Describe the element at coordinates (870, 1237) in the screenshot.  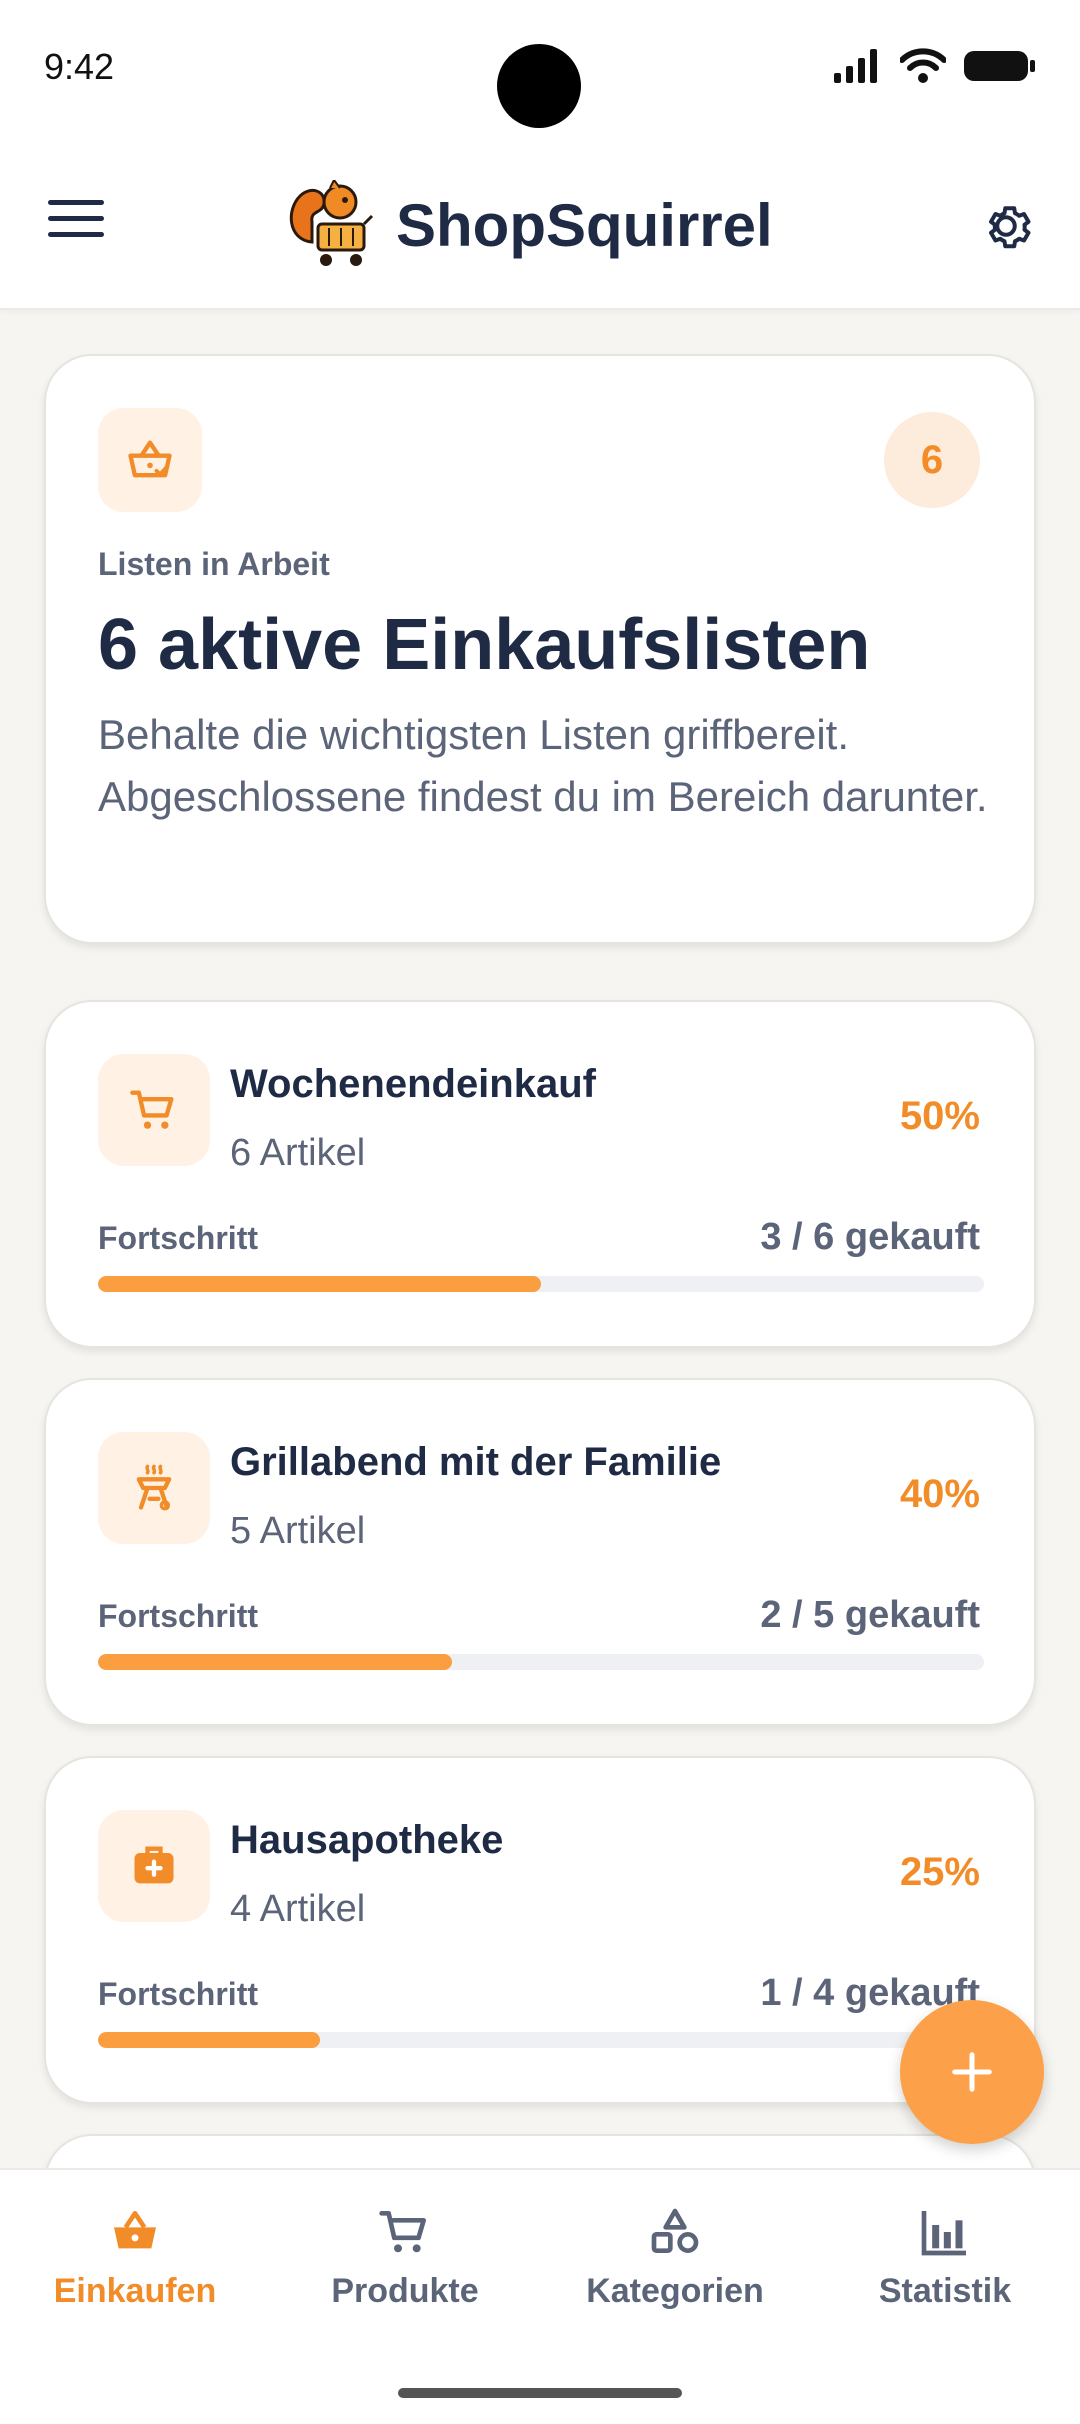
I see `progress-count: 3 / 6 gekauft` at that location.